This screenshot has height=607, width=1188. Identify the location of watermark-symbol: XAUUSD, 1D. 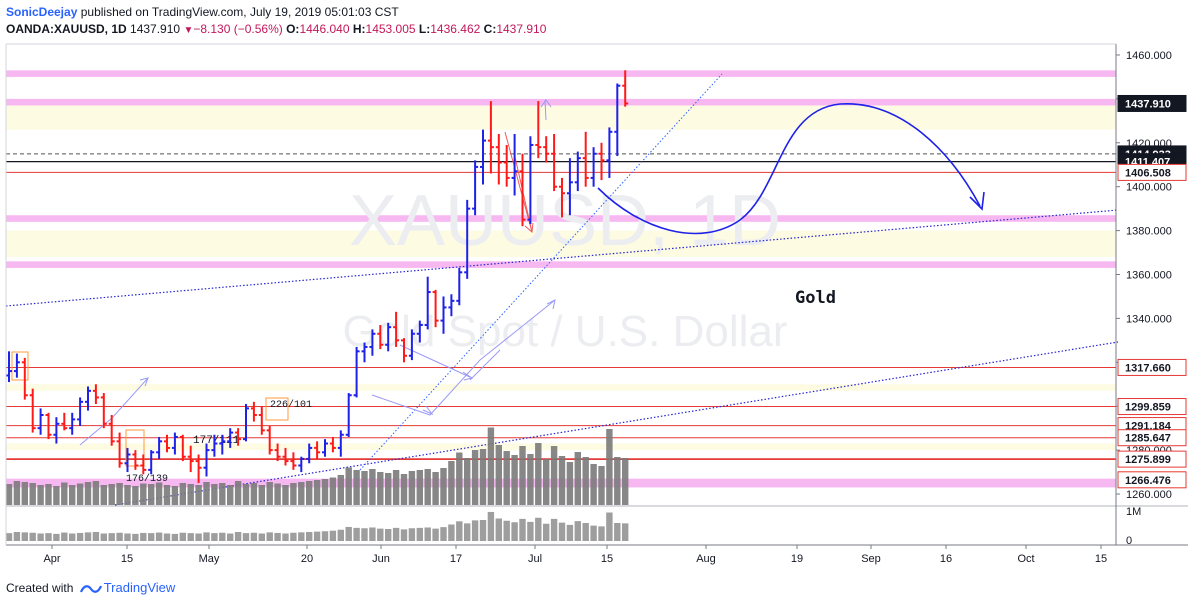
(565, 221).